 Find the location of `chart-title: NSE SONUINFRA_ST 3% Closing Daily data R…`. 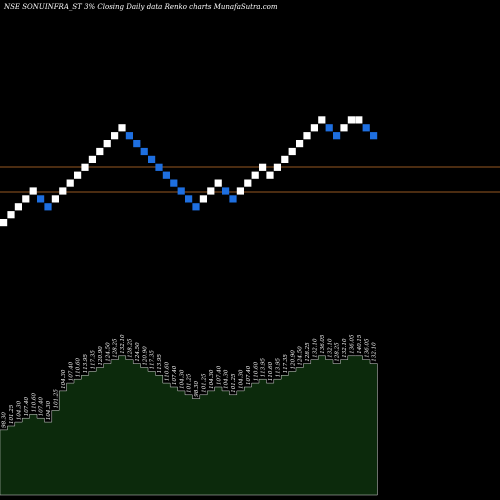

chart-title: NSE SONUINFRA_ST 3% Closing Daily data R… is located at coordinates (140, 7).